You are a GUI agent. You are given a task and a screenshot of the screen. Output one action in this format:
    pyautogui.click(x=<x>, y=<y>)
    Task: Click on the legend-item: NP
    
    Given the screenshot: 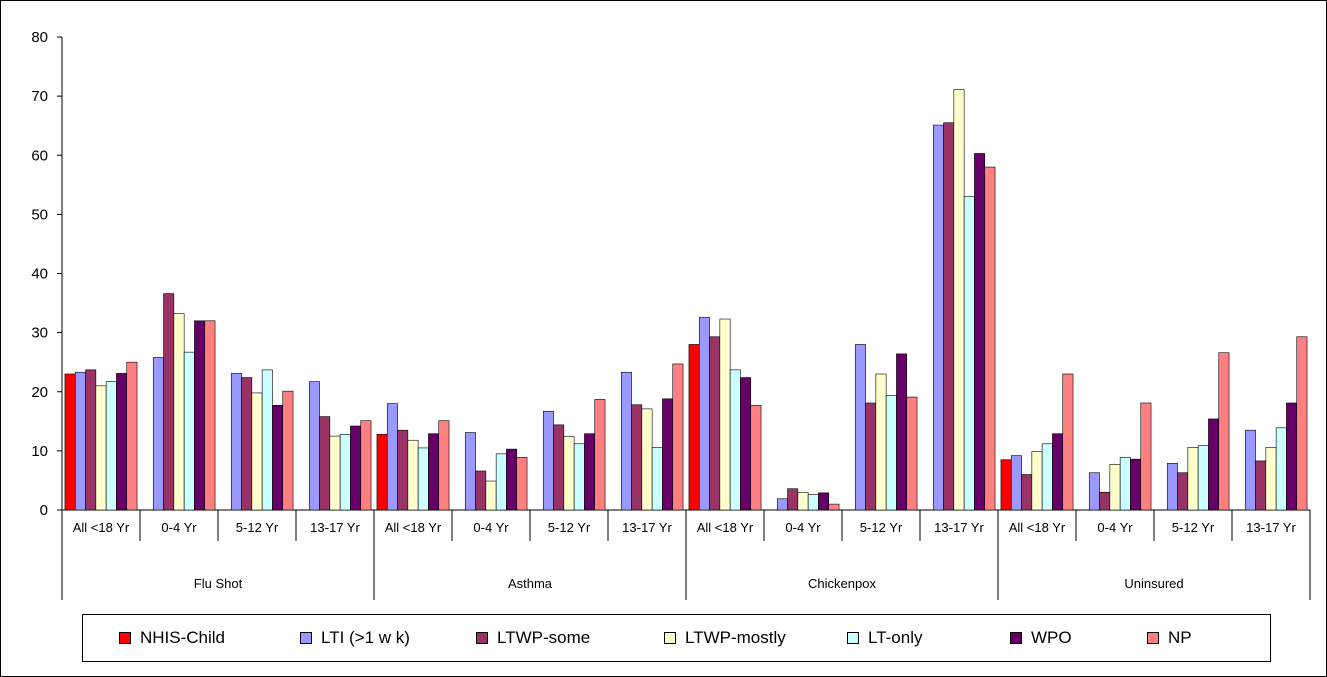 What is the action you would take?
    pyautogui.click(x=1169, y=638)
    